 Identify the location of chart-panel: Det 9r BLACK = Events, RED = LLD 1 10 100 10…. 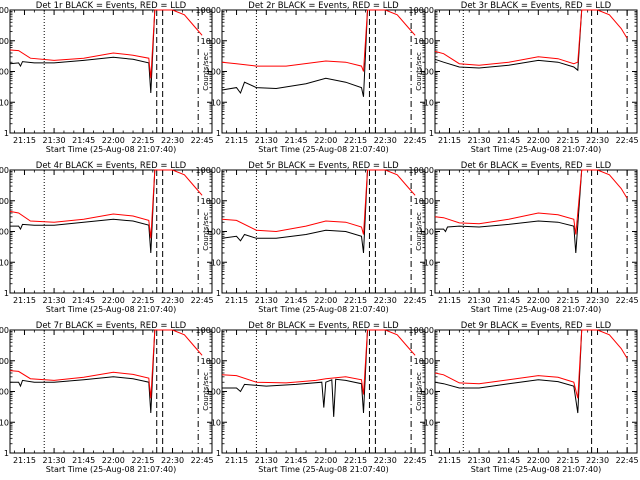
(524, 397).